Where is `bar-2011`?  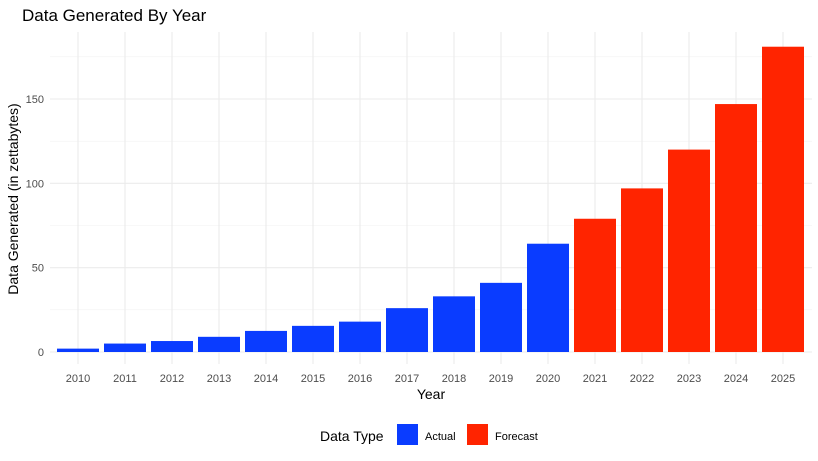 bar-2011 is located at coordinates (125, 347).